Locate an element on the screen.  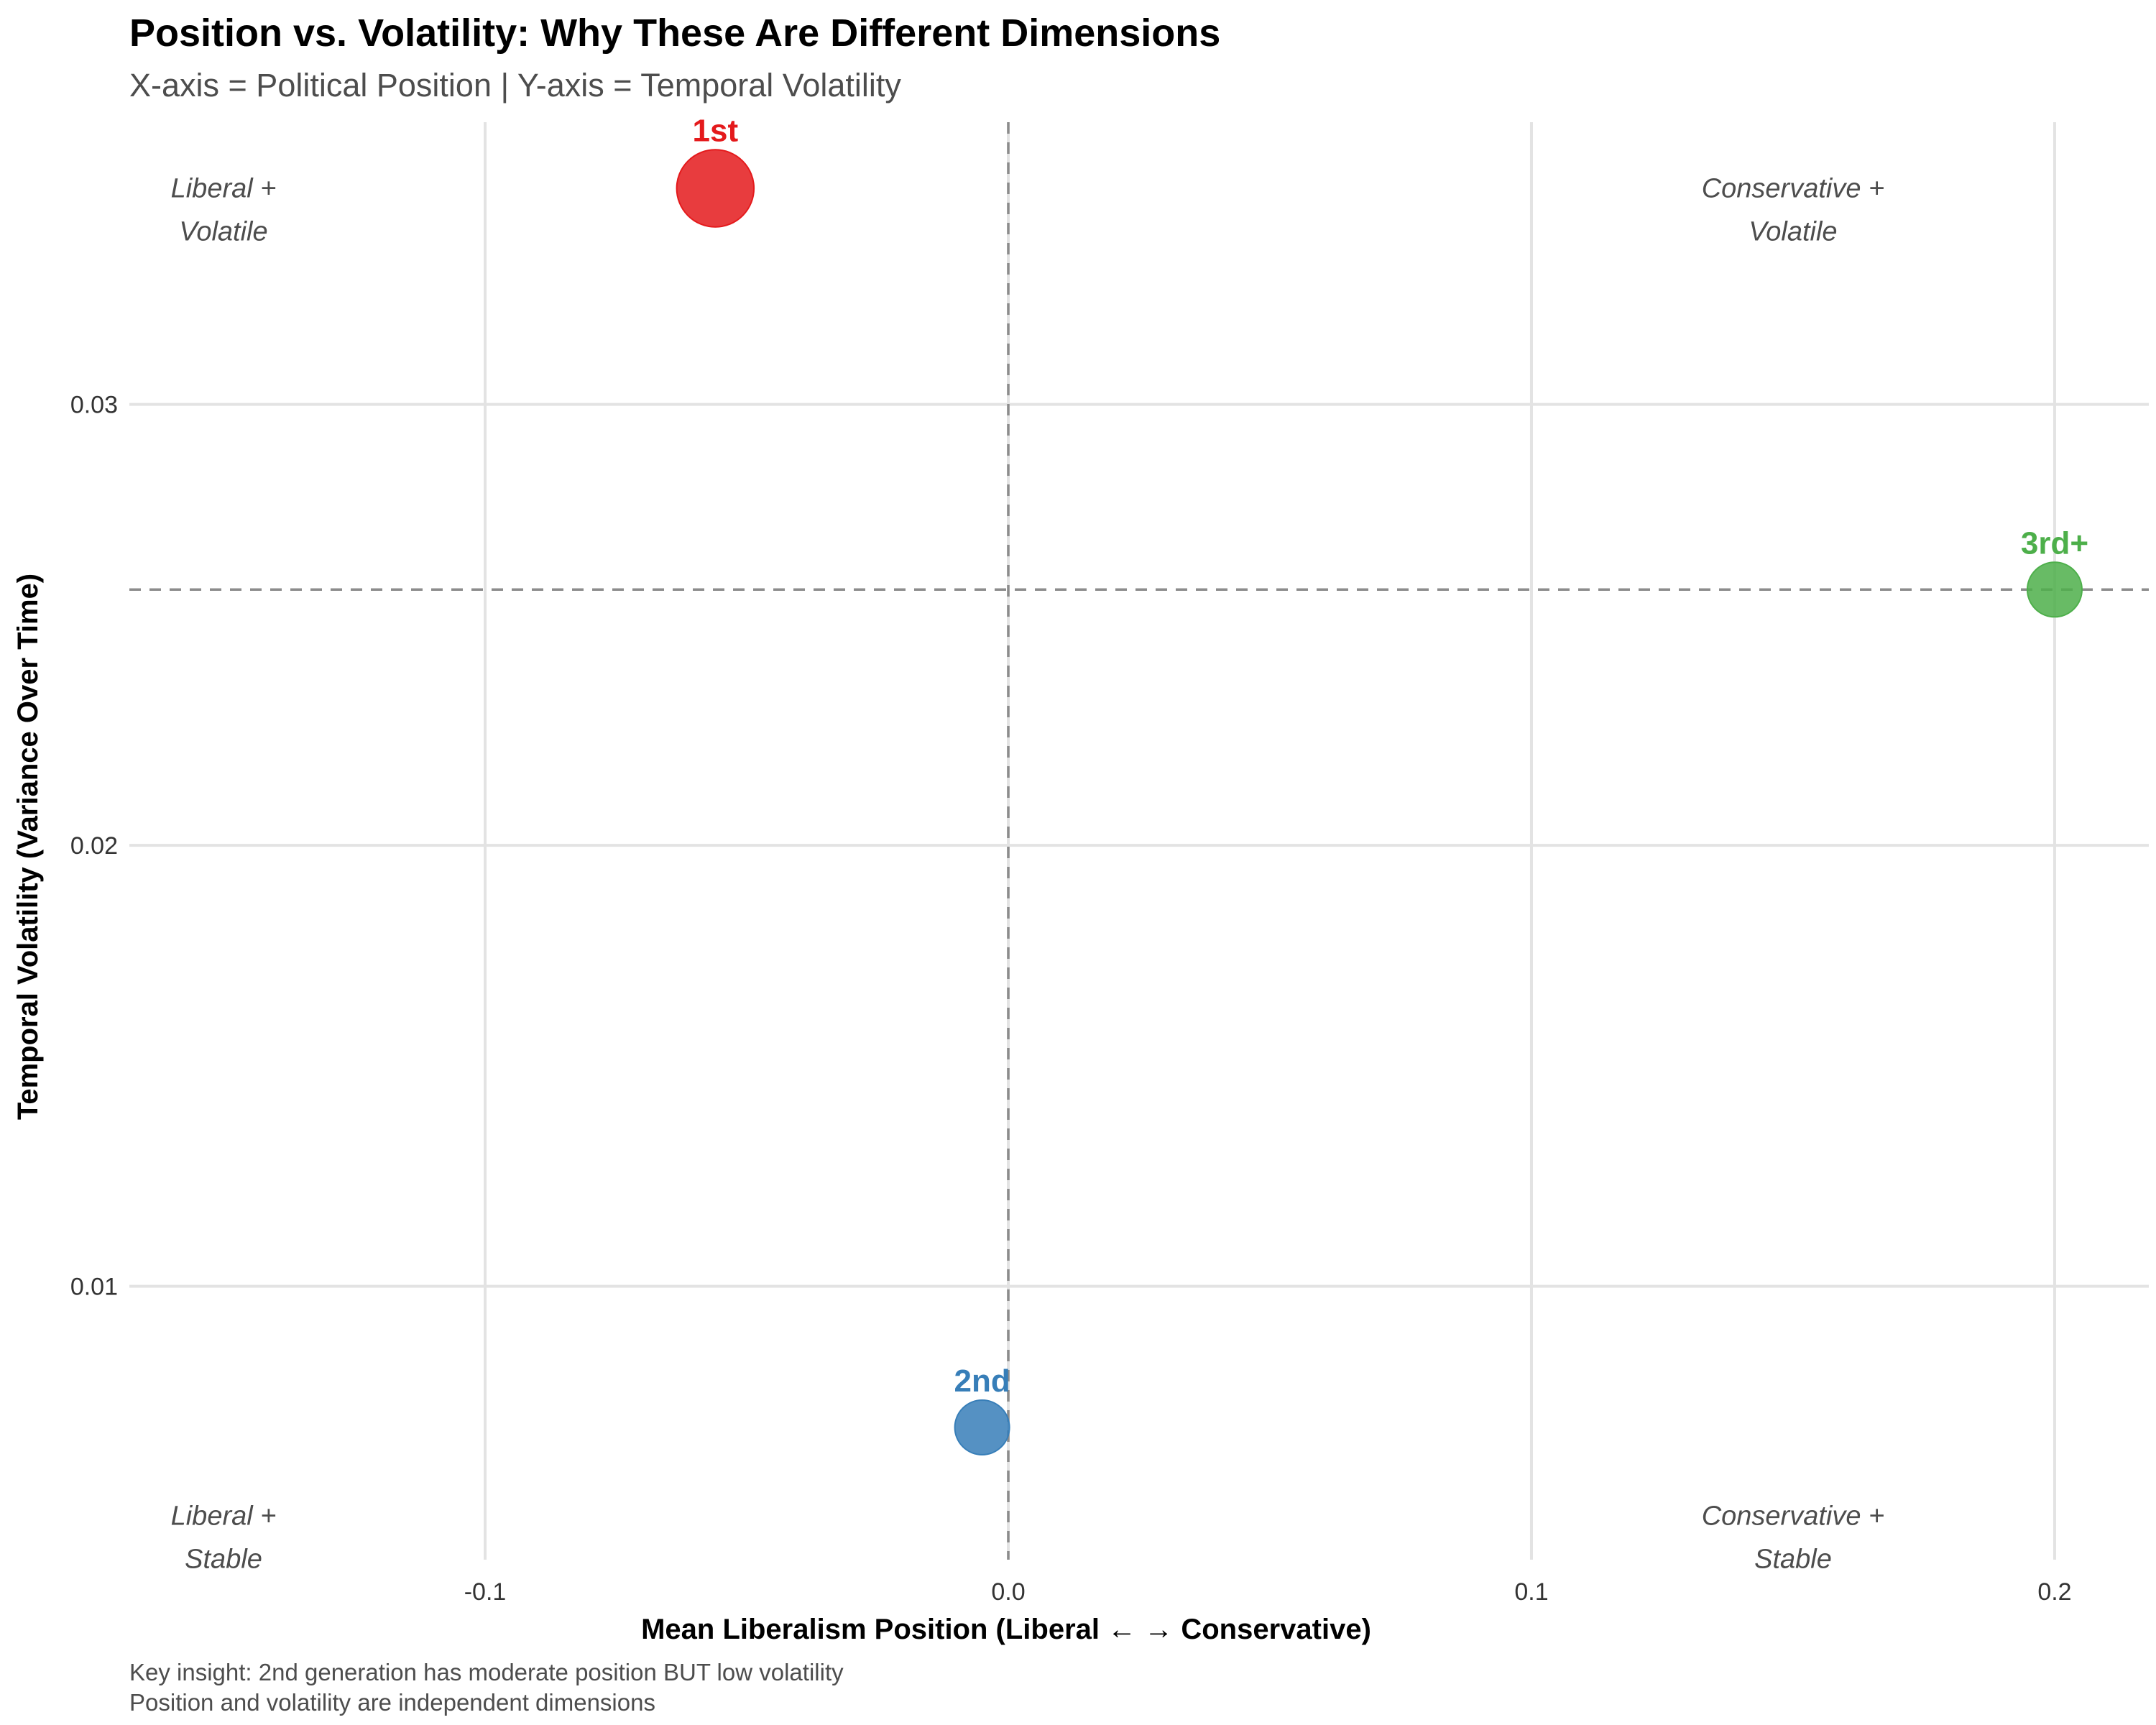
point-label: 3rd+ is located at coordinates (2054, 543).